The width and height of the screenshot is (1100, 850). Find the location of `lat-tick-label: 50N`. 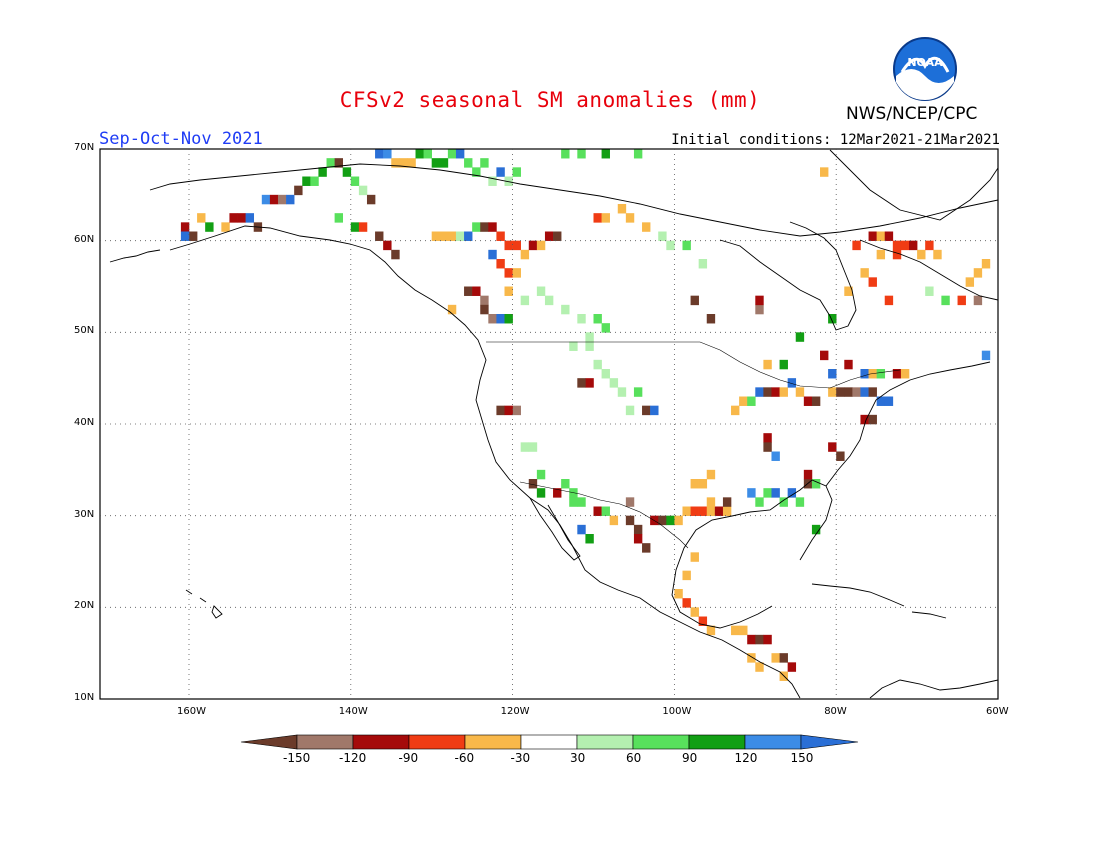

lat-tick-label: 50N is located at coordinates (84, 331).